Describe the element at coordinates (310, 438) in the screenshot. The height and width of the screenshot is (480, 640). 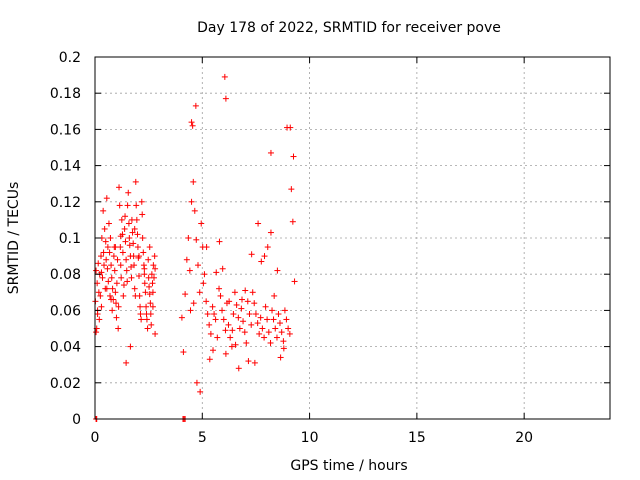
I see `x-tick-label: 10` at that location.